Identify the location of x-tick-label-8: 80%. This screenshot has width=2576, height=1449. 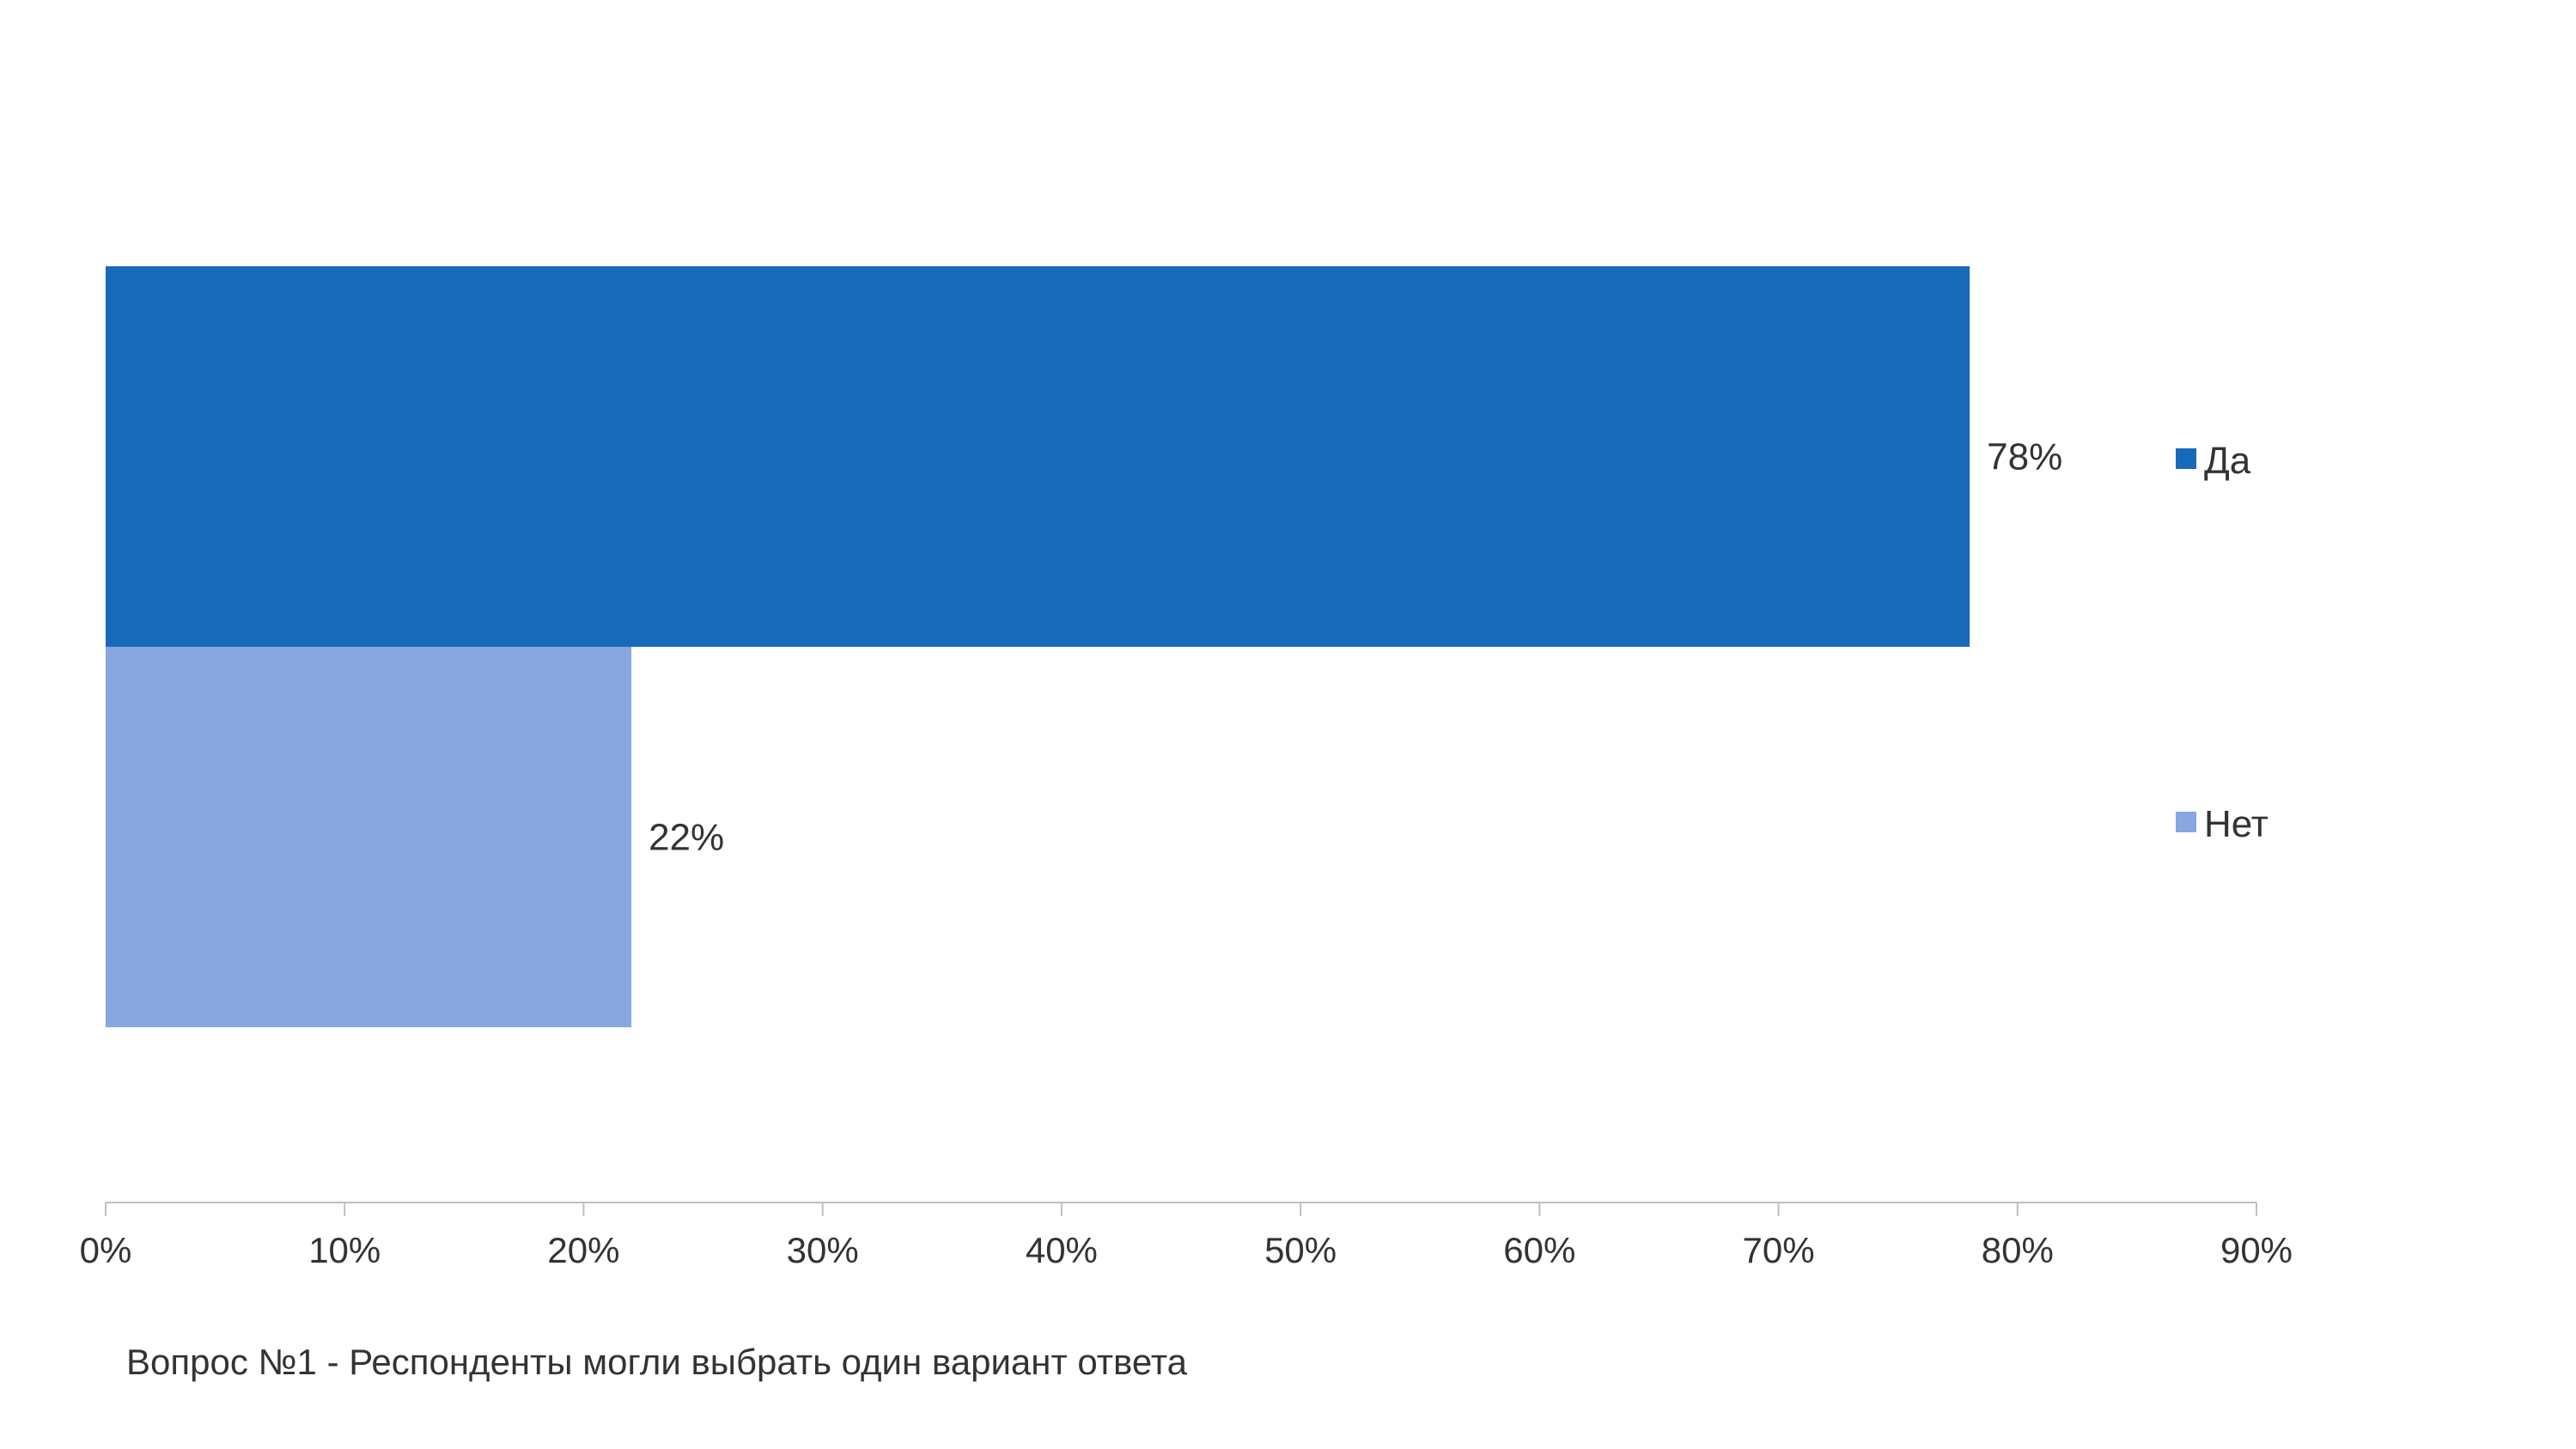
(2018, 1250).